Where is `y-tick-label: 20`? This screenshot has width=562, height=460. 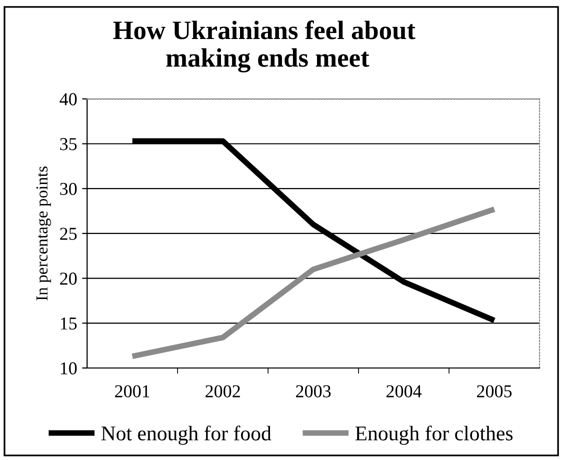
y-tick-label: 20 is located at coordinates (68, 278).